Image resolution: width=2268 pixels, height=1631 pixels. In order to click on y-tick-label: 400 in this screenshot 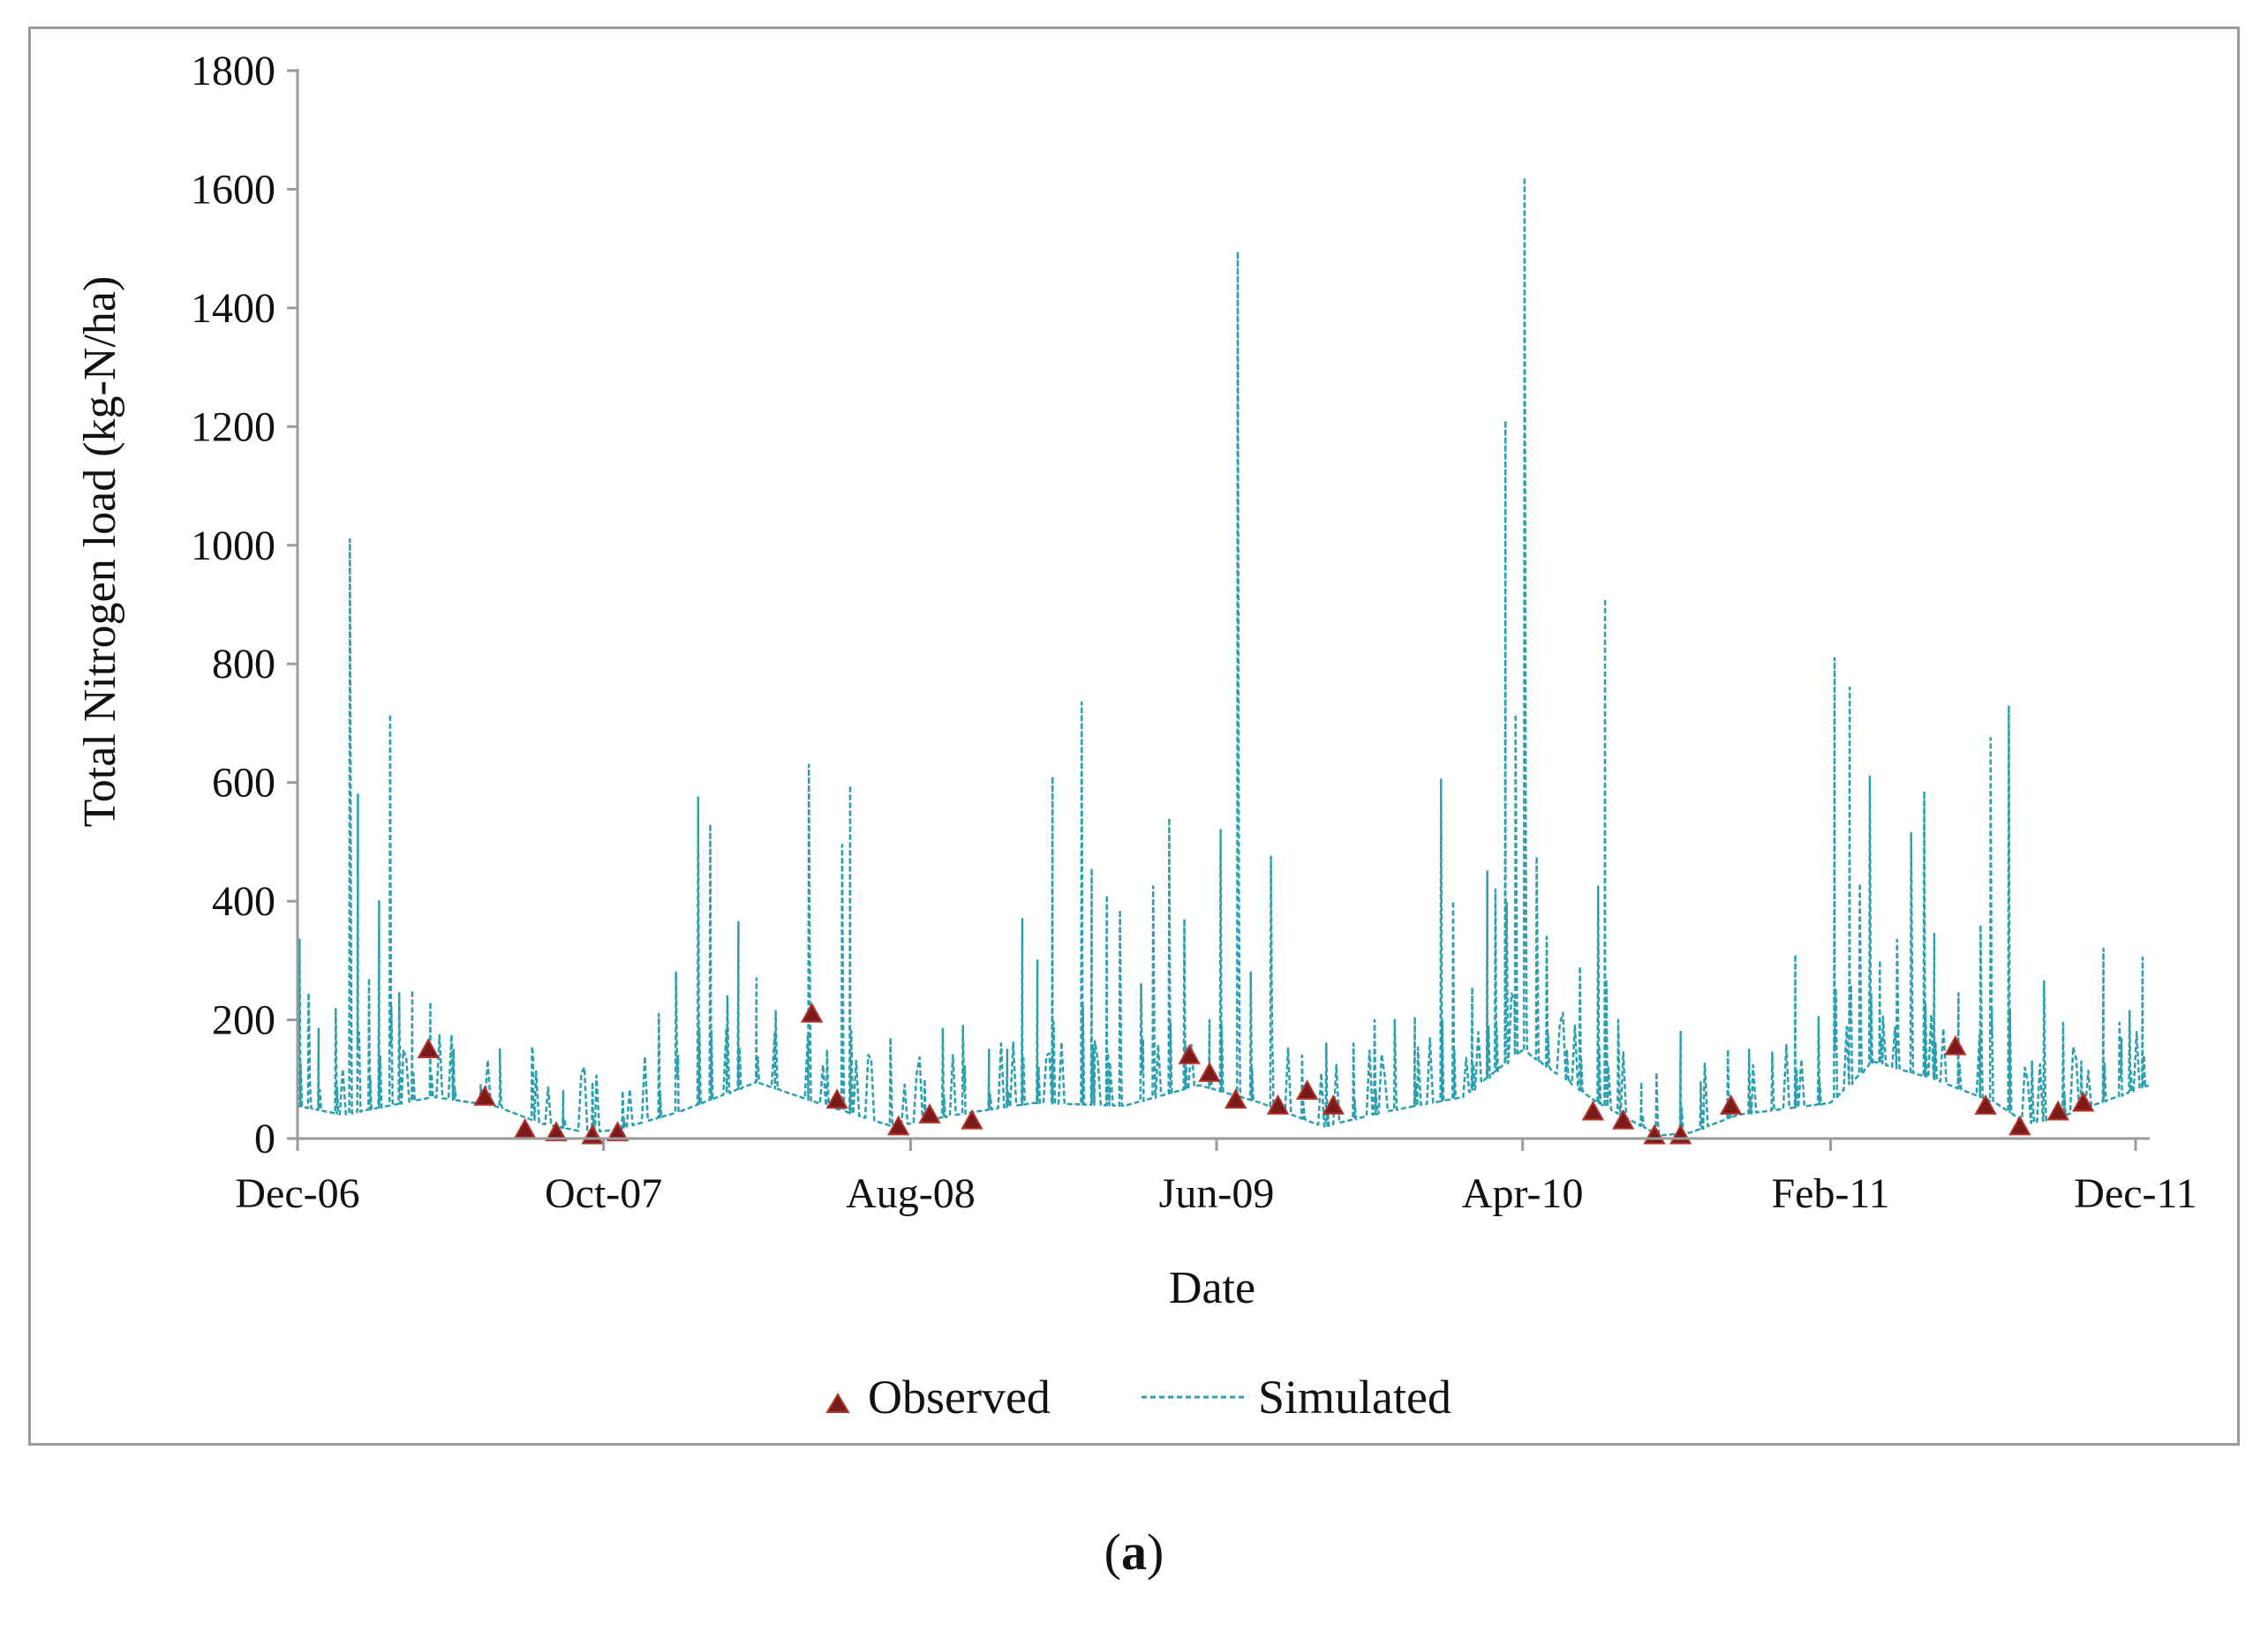, I will do `click(243, 901)`.